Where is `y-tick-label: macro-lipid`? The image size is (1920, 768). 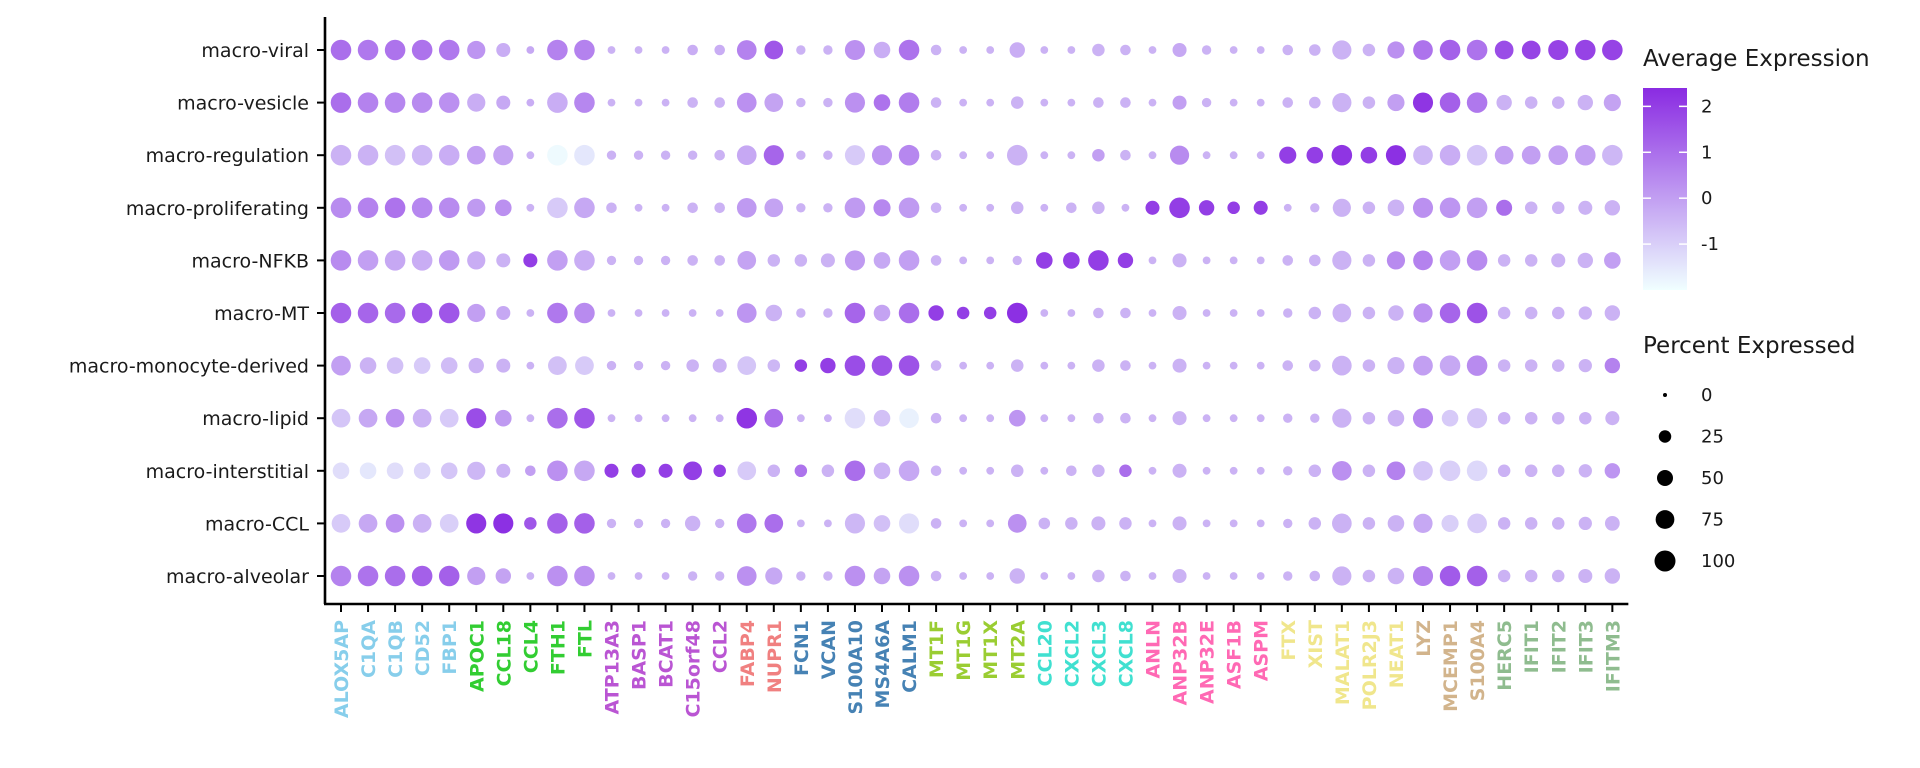 y-tick-label: macro-lipid is located at coordinates (255, 419).